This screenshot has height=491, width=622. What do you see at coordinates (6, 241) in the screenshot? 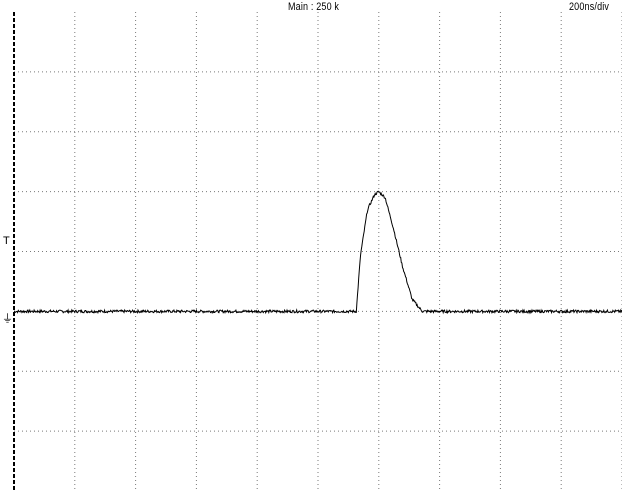
I see `trigger-level-marker: T` at bounding box center [6, 241].